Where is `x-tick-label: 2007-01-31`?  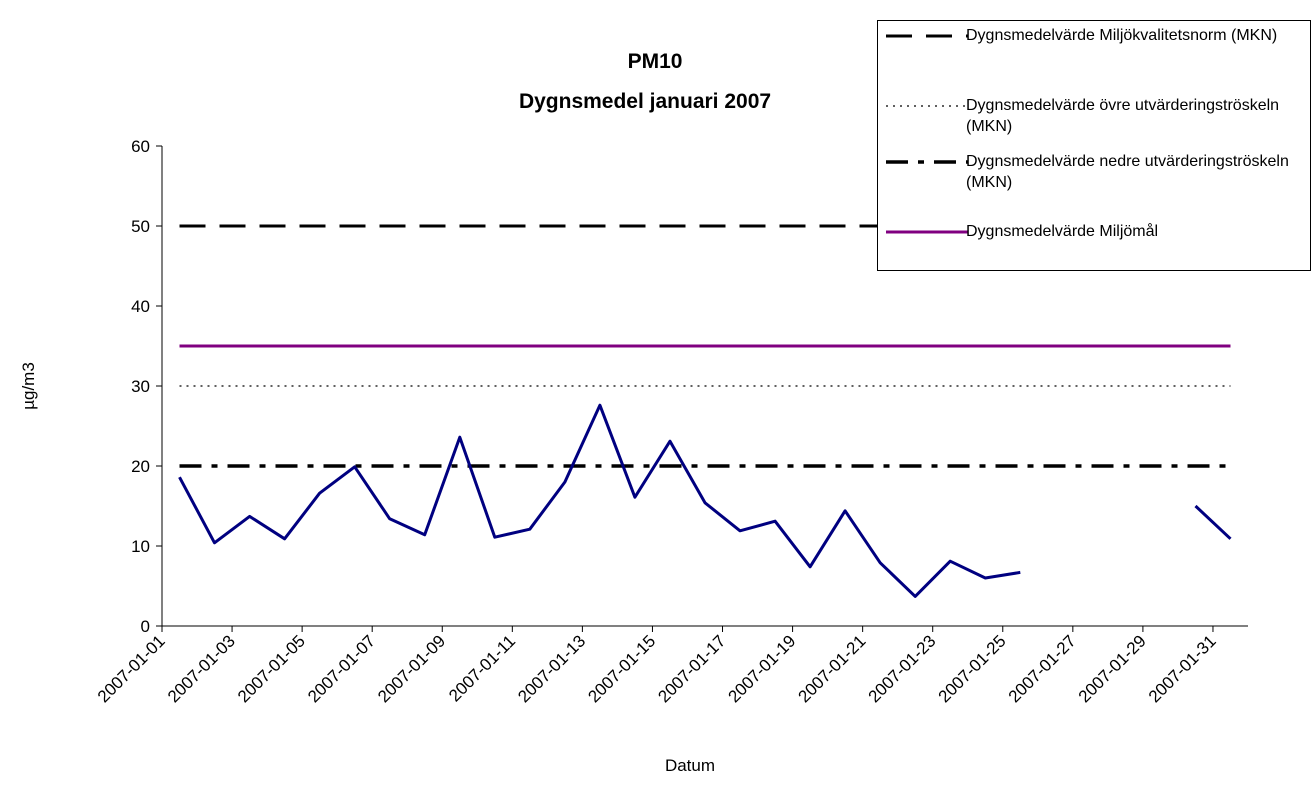 x-tick-label: 2007-01-31 is located at coordinates (1182, 668).